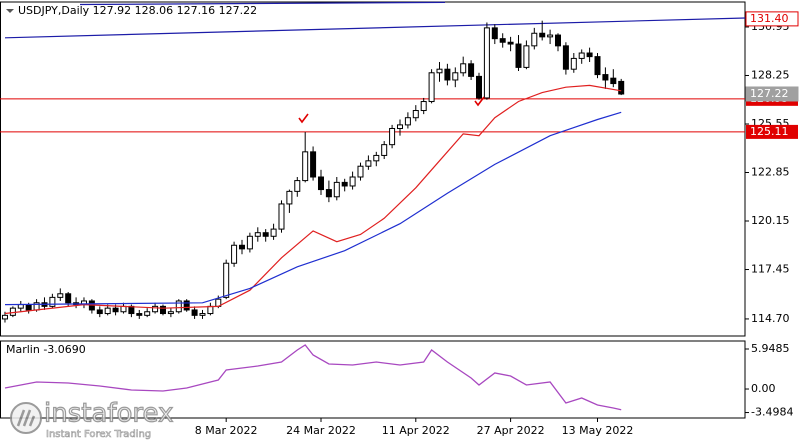  I want to click on x-tick-label: 8 Mar 2022, so click(226, 430).